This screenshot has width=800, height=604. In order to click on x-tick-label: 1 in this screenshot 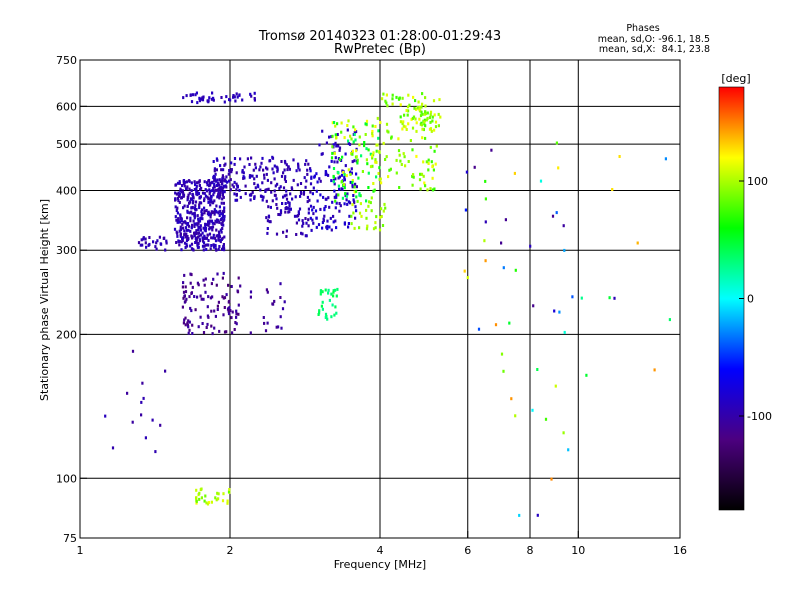, I will do `click(80, 550)`.